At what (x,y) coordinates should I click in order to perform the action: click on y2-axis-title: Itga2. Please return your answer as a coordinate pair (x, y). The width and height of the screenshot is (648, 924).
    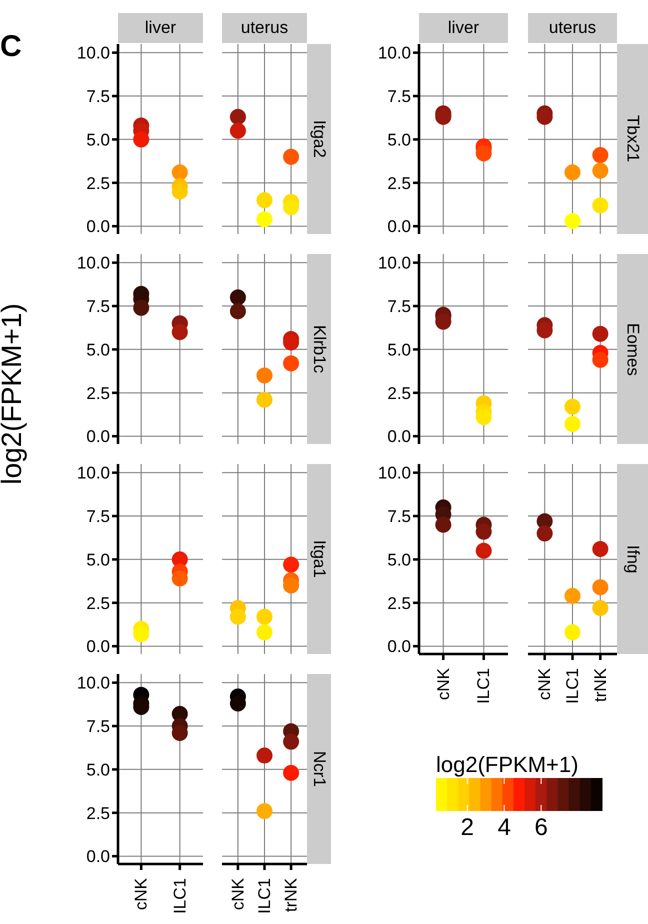
    Looking at the image, I should click on (319, 139).